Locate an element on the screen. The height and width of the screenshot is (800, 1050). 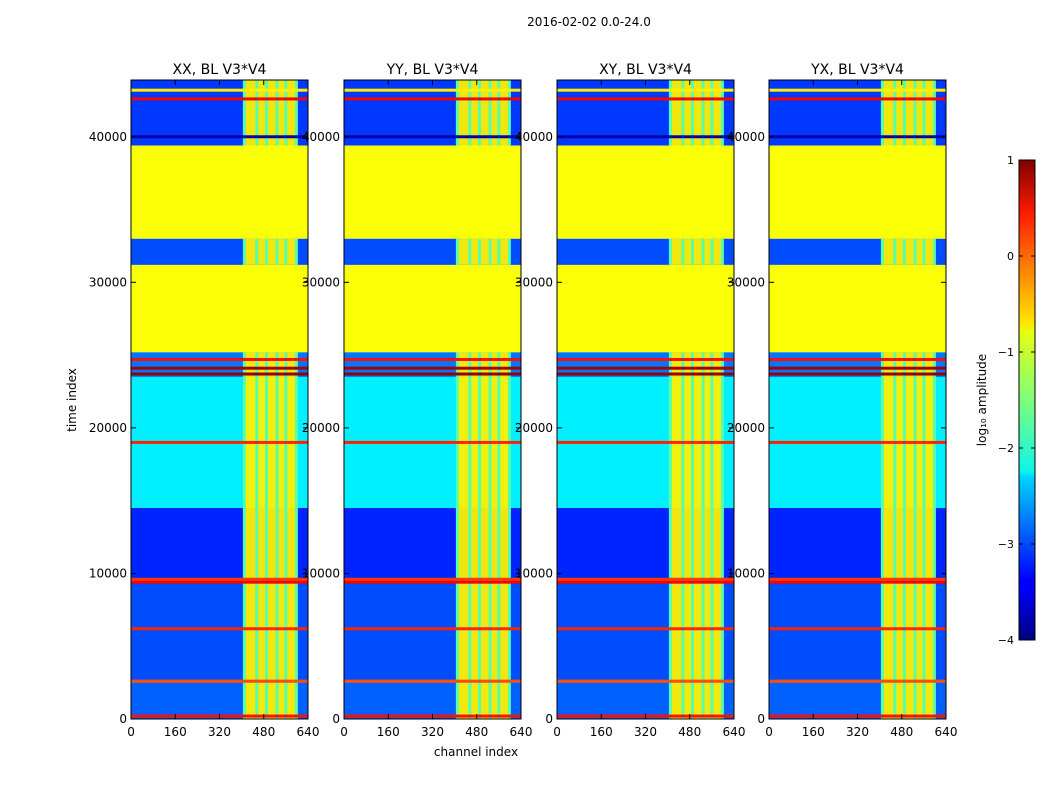
figure-suptitle: 2016-02-02 0.0-24.0 is located at coordinates (589, 22).